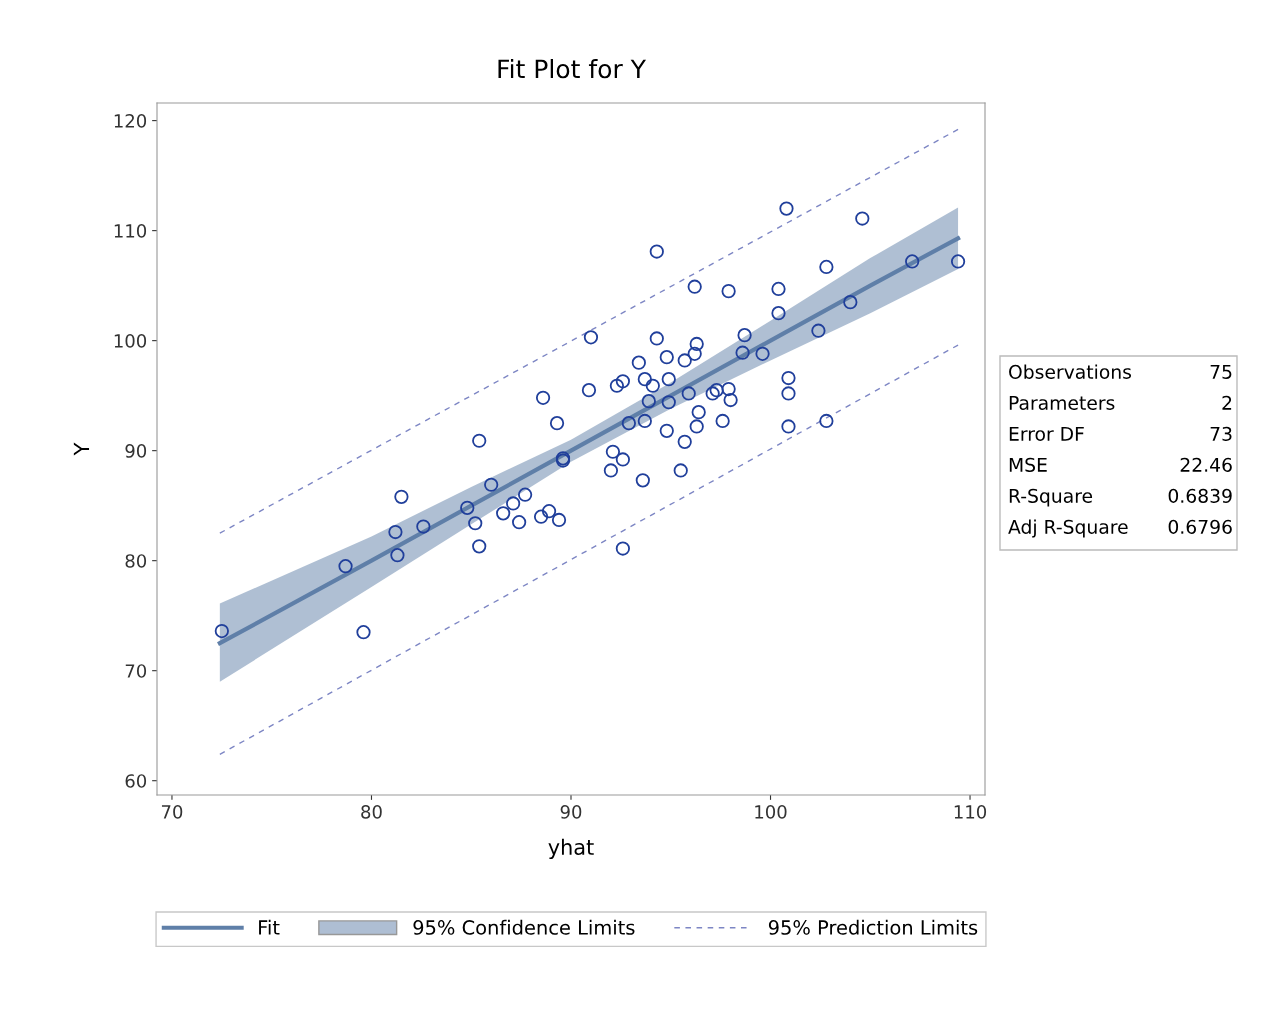 The height and width of the screenshot is (1019, 1270). Describe the element at coordinates (1227, 402) in the screenshot. I see `text: 2` at that location.